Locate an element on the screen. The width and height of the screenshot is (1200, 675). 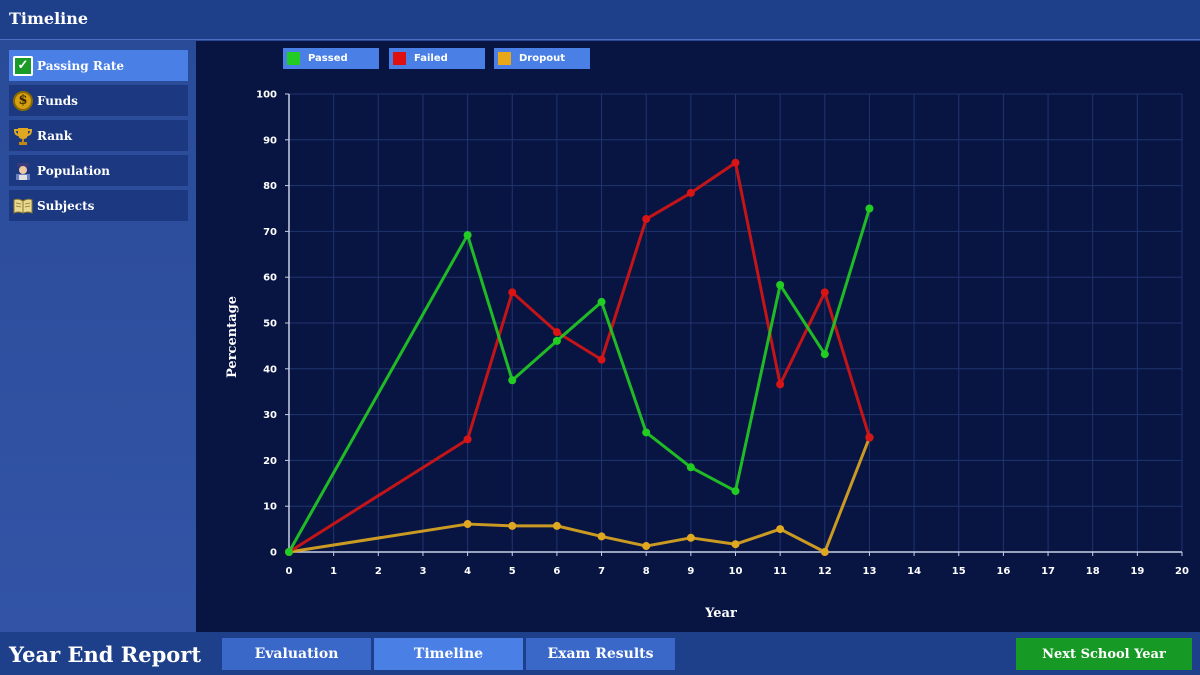
sidebar-item-label: Subjects is located at coordinates (66, 205).